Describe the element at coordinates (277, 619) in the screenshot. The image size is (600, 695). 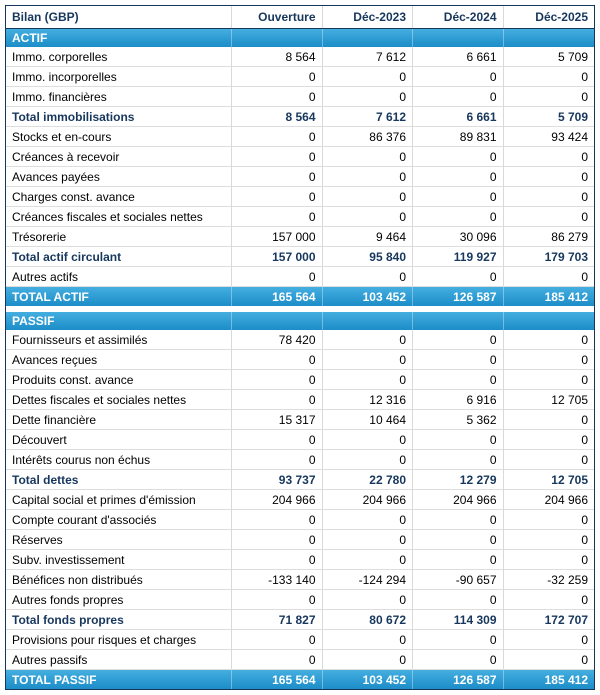
I see `cell-value: 71 827` at that location.